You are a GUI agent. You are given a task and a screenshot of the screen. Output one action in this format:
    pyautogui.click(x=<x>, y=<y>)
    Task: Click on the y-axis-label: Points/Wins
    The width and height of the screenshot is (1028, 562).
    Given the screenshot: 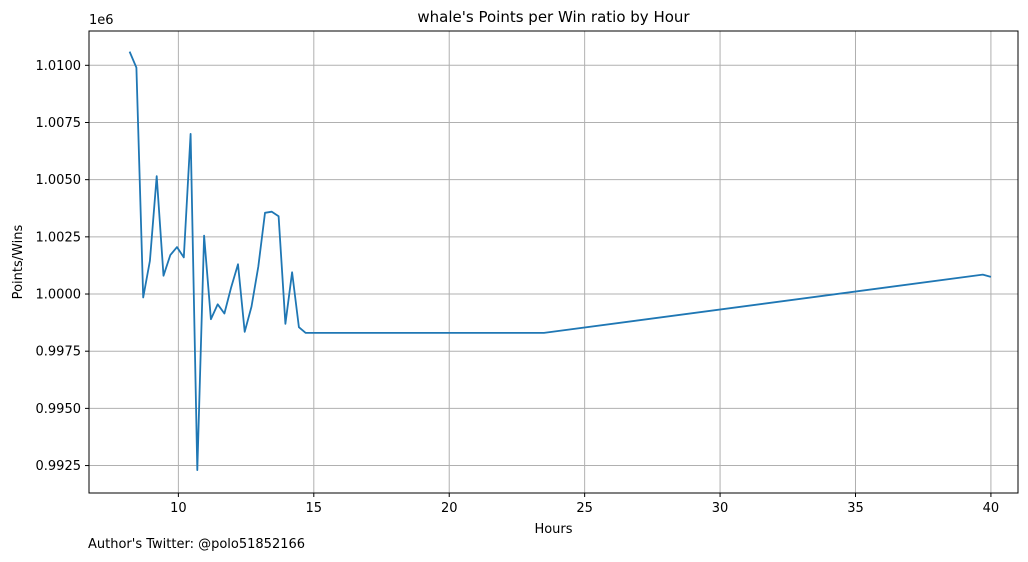 What is the action you would take?
    pyautogui.click(x=18, y=261)
    